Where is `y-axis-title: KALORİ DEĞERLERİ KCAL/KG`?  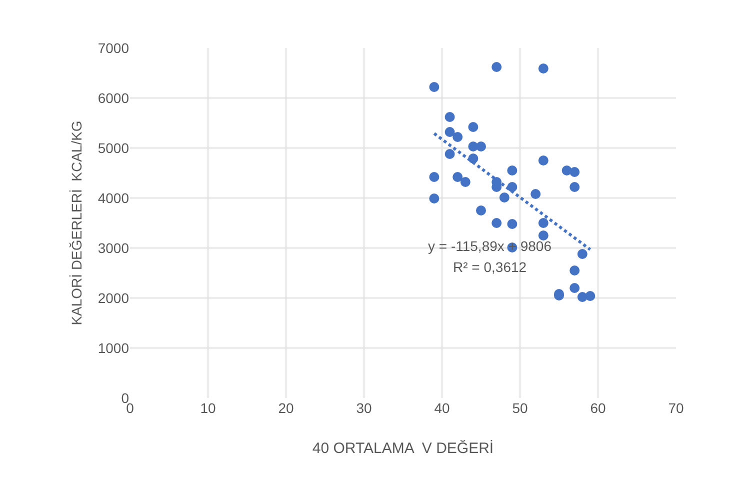
y-axis-title: KALORİ DEĞERLERİ KCAL/KG is located at coordinates (76, 223).